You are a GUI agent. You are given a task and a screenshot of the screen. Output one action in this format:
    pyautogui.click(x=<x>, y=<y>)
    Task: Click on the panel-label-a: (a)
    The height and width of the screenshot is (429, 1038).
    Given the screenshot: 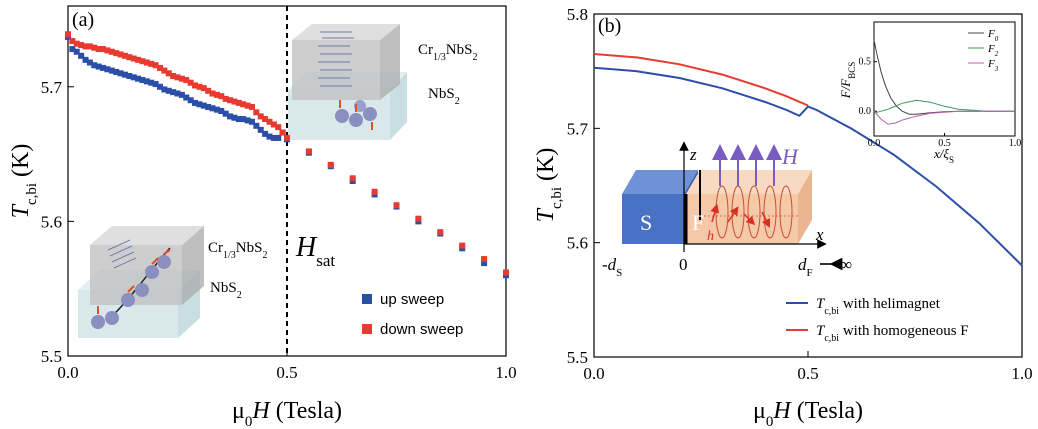 What is the action you would take?
    pyautogui.click(x=83, y=20)
    